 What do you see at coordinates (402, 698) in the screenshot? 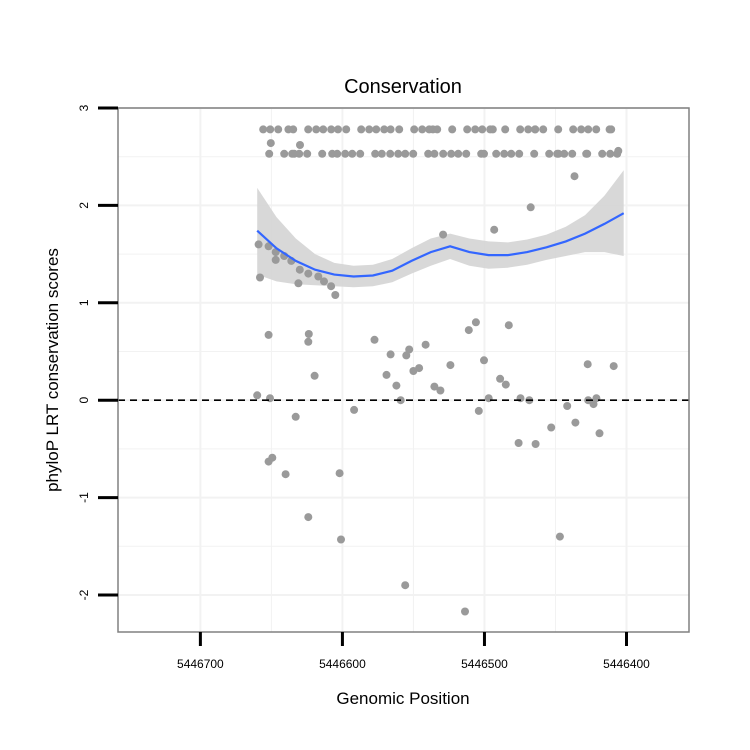
I see `x-axis-title: Genomic Position` at bounding box center [402, 698].